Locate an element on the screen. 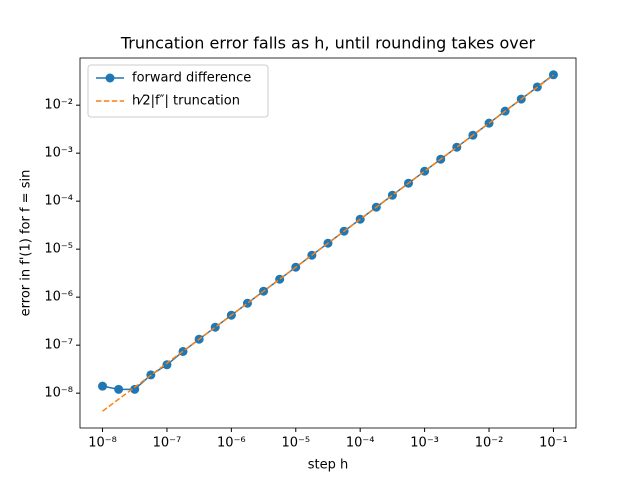  y-tick-label: 10⁻⁶ is located at coordinates (58, 297).